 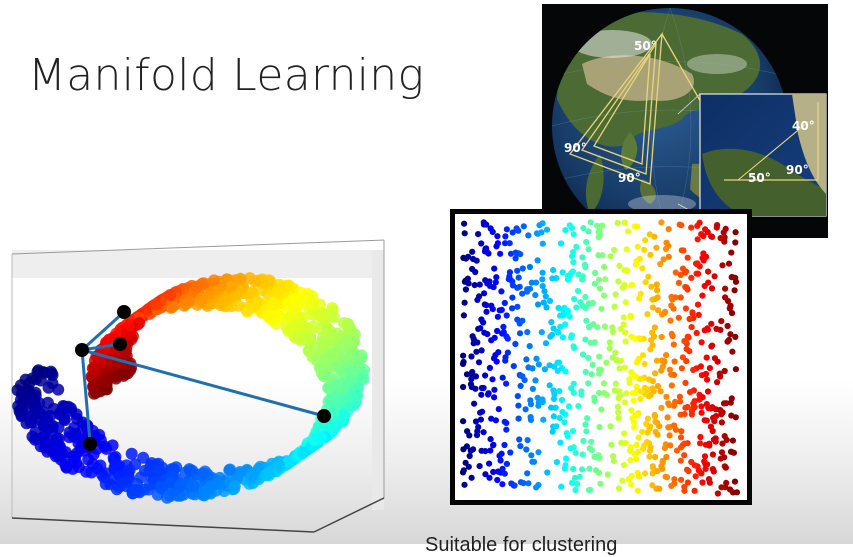 I want to click on graph-node, so click(x=120, y=344).